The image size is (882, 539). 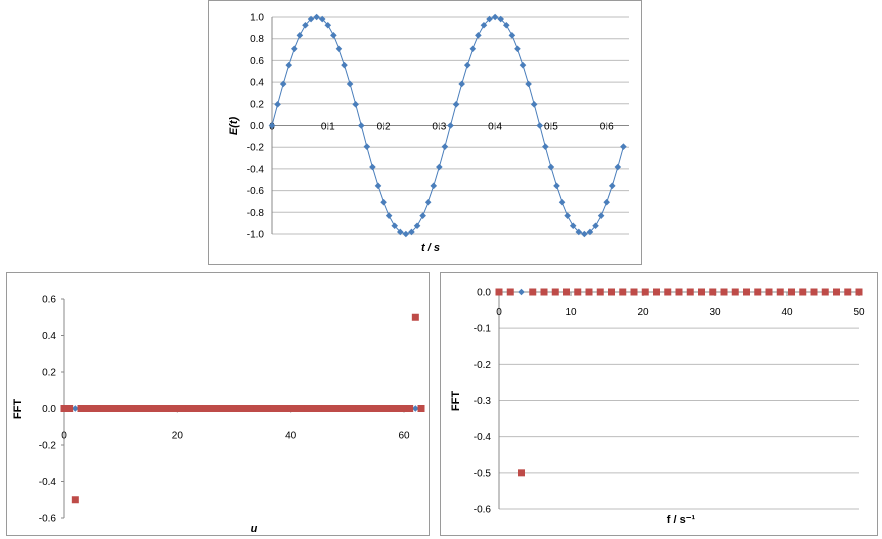 I want to click on x-tick-label: 10, so click(x=571, y=312).